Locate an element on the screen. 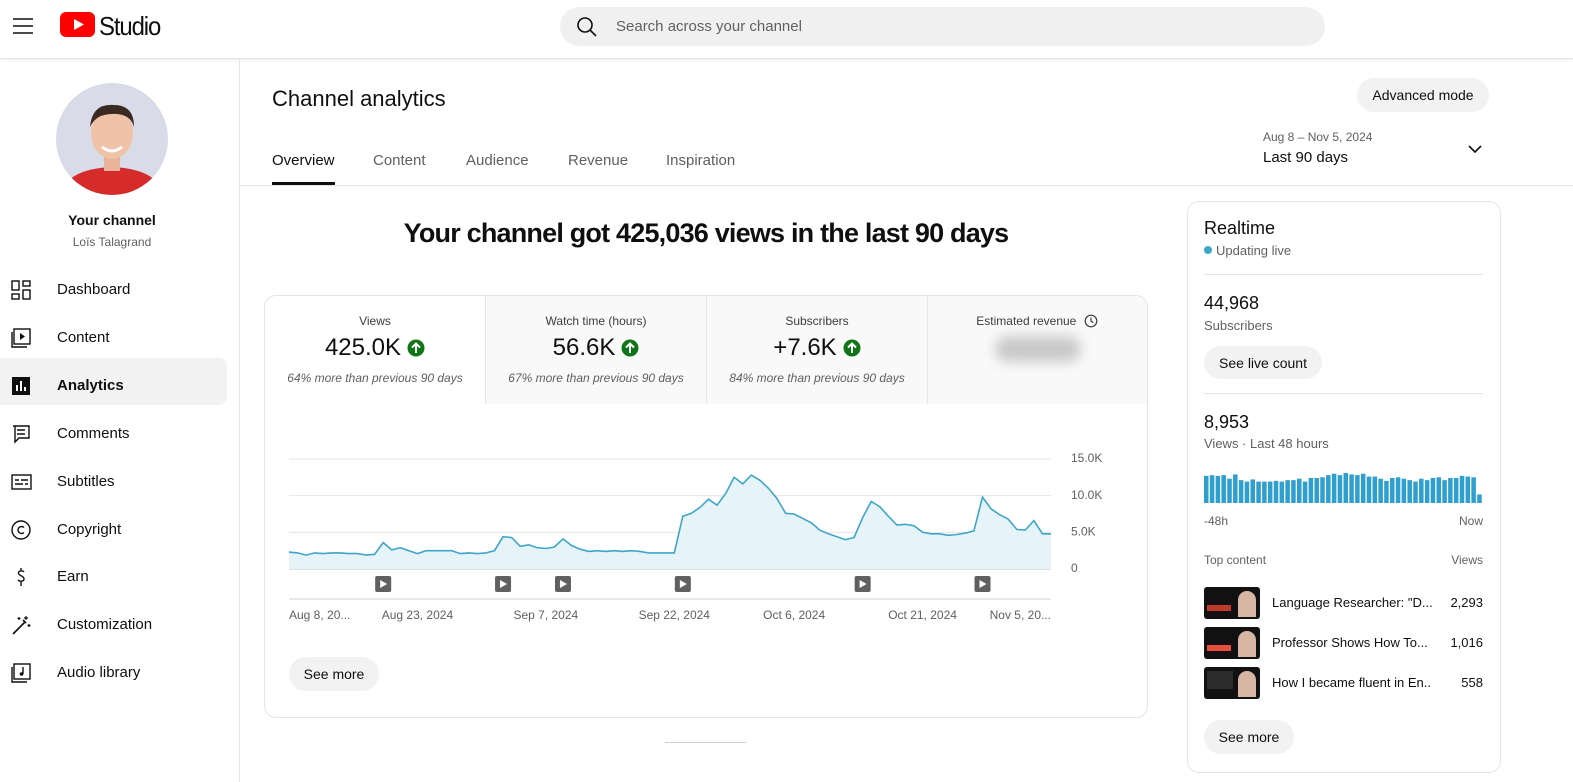 The image size is (1573, 782). revenue-label-text: Estimated revenue is located at coordinates (1026, 321).